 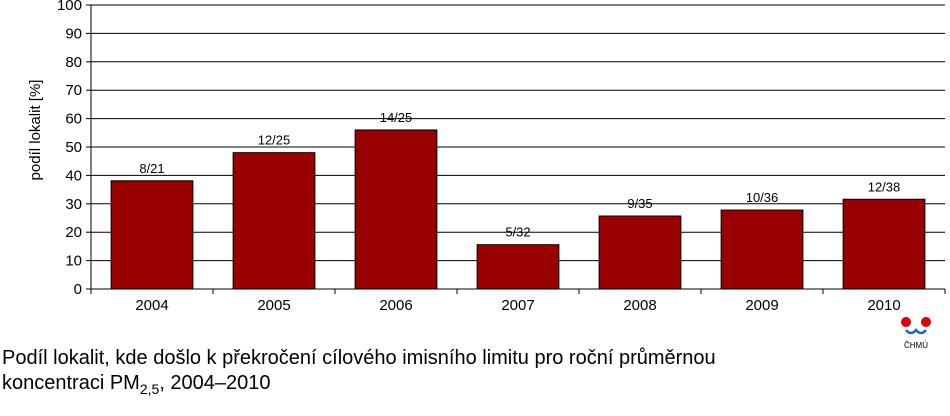 What do you see at coordinates (215, 383) in the screenshot?
I see `caption-line2-suffix: , 2004–2010` at bounding box center [215, 383].